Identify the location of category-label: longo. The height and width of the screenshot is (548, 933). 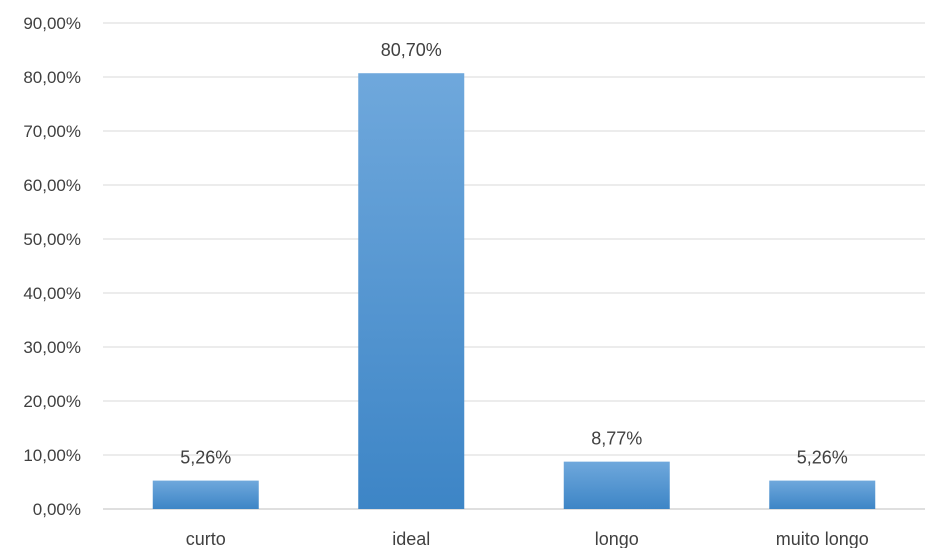
(617, 538).